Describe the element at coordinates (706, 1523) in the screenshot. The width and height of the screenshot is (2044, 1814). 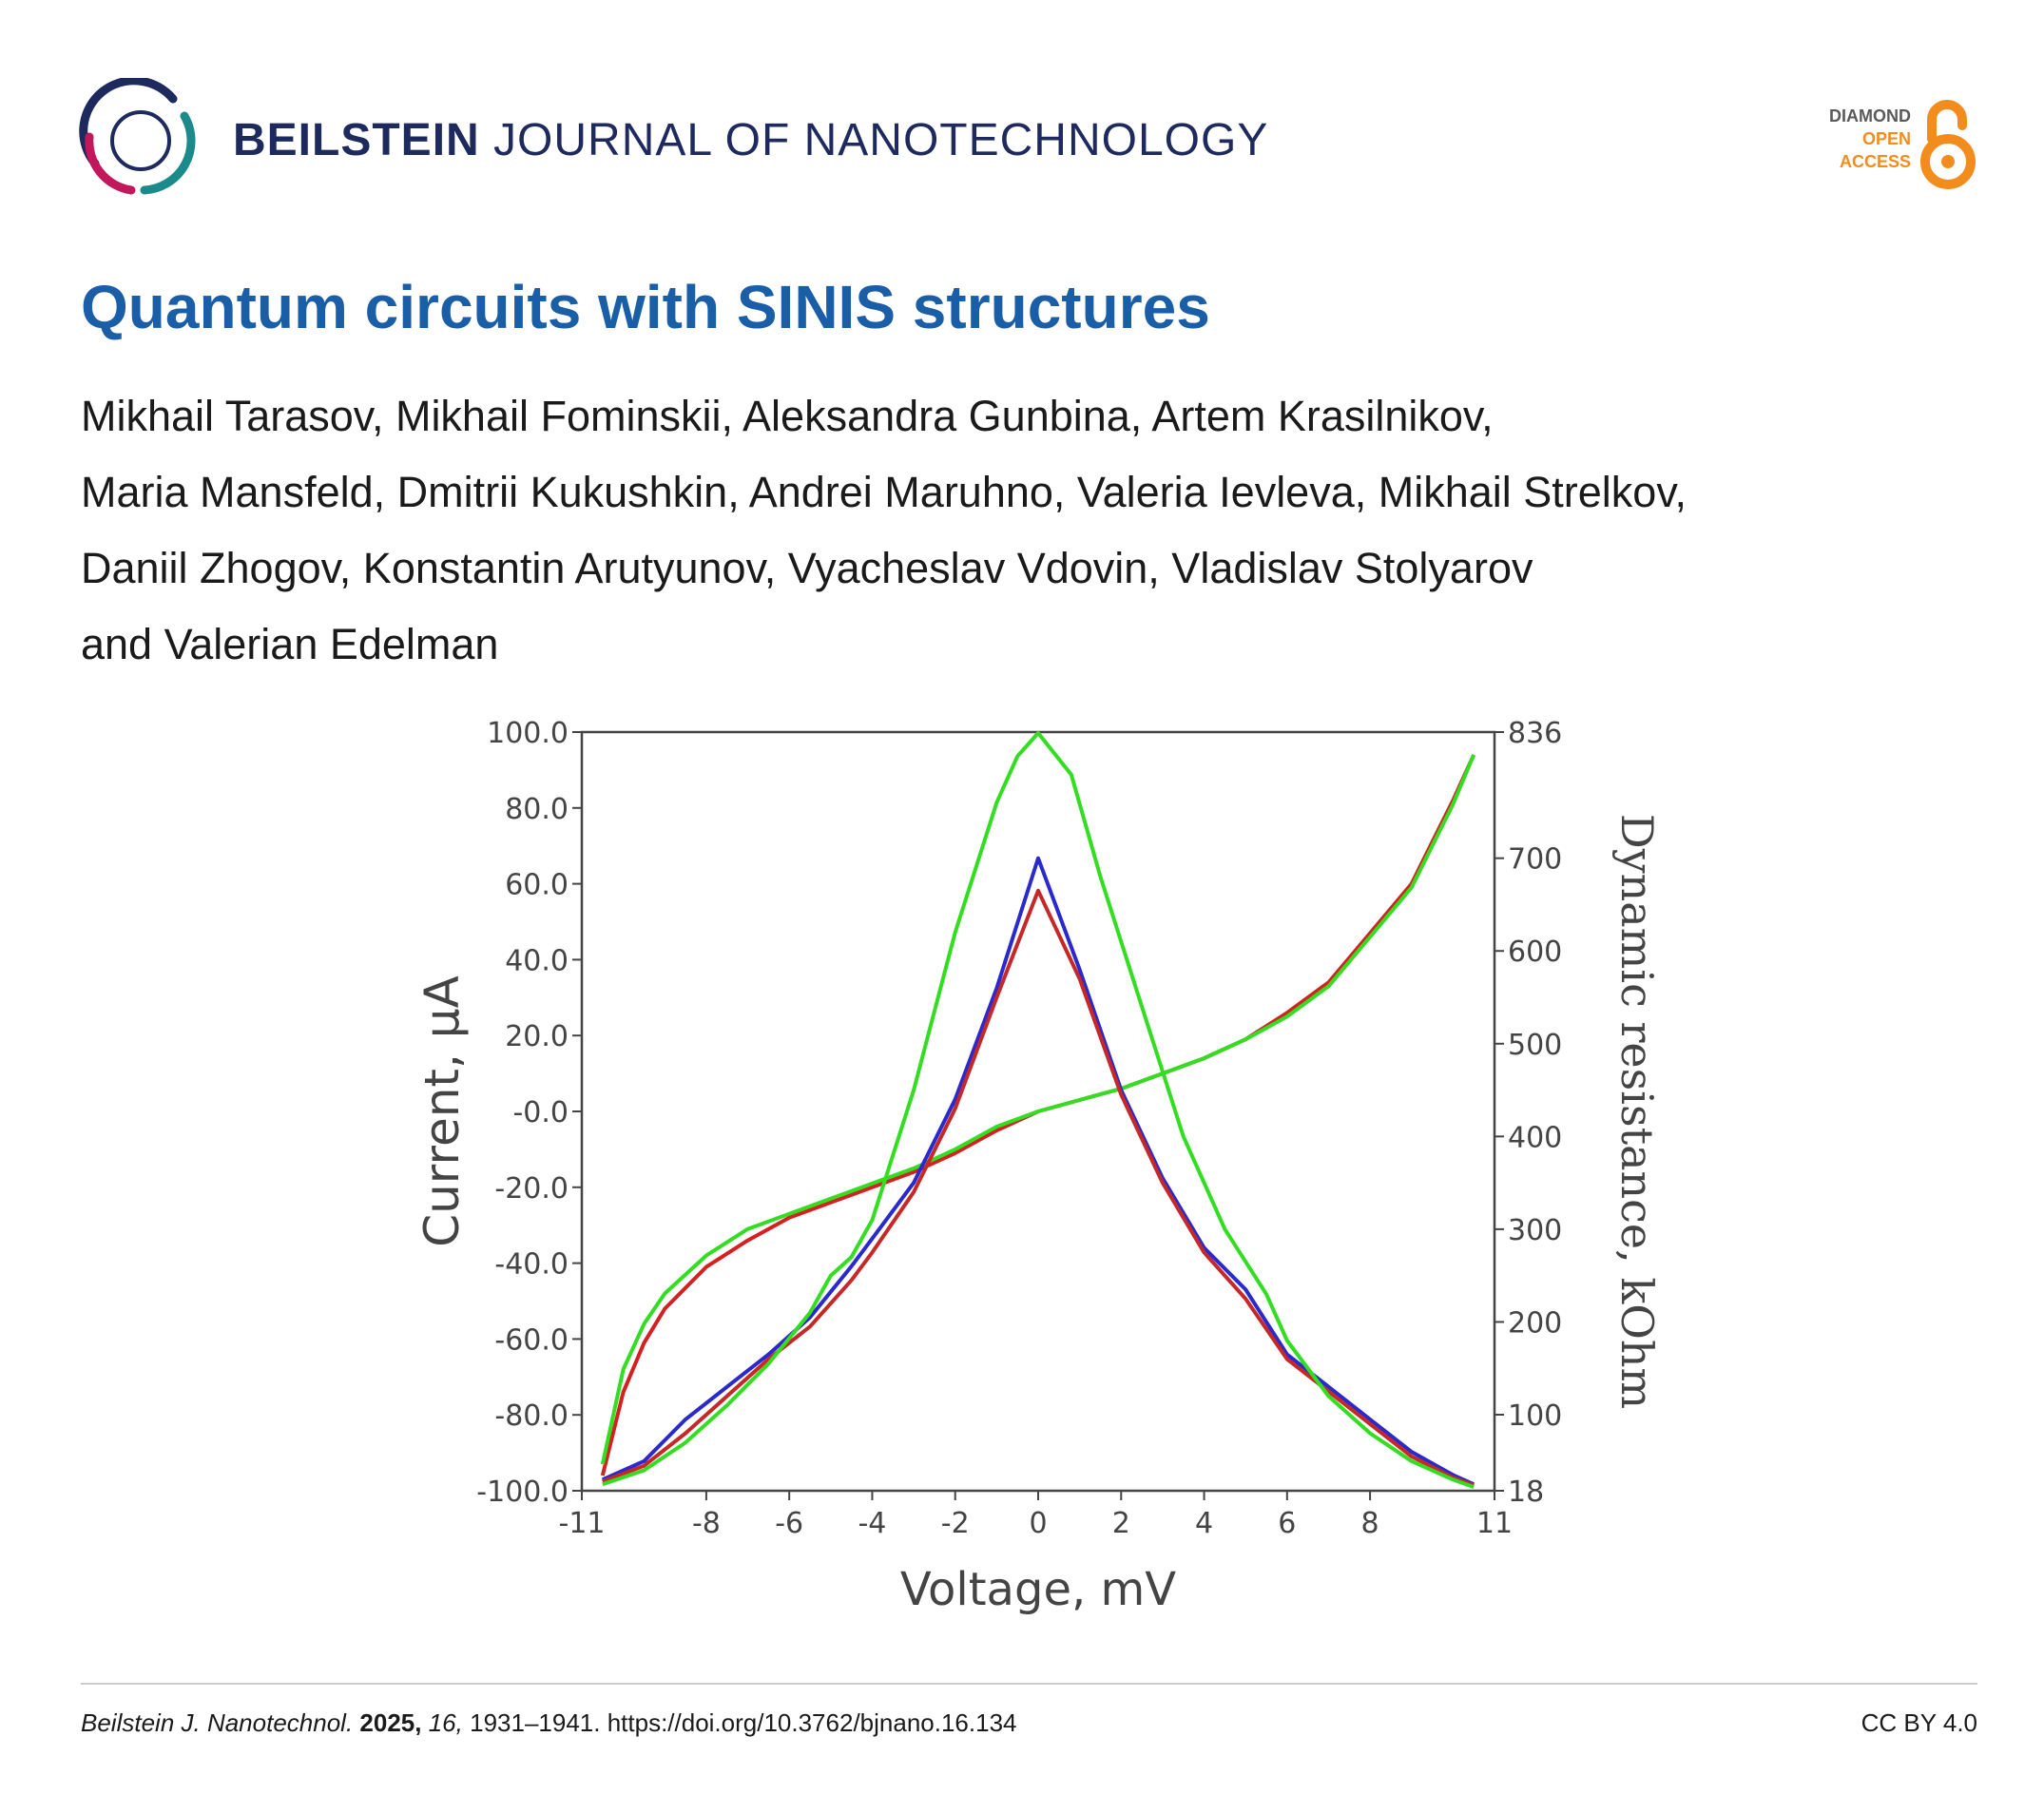
I see `x-tick-label: -8` at that location.